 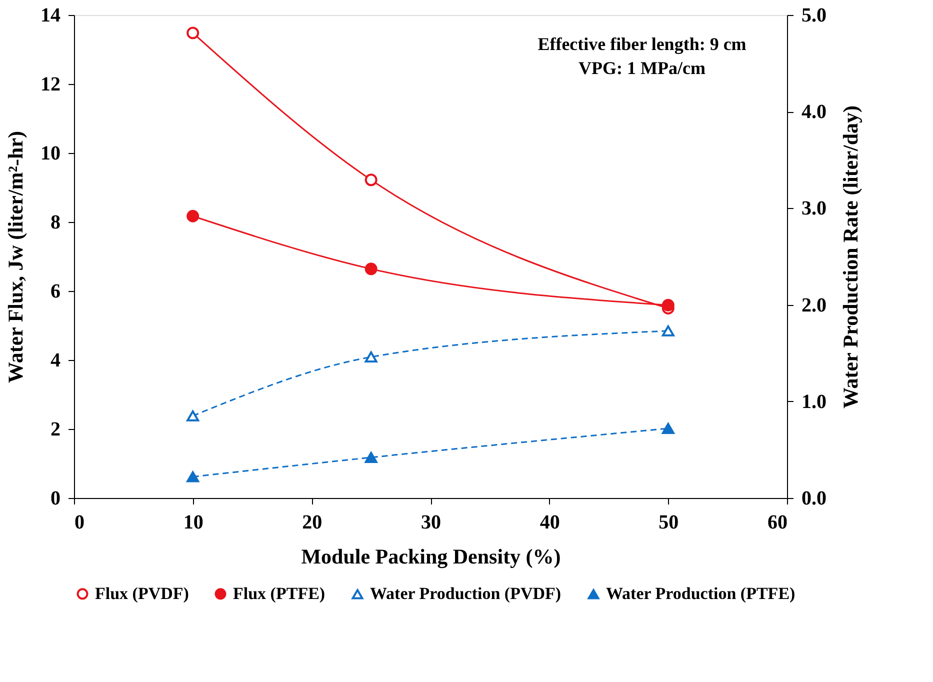 What do you see at coordinates (642, 68) in the screenshot?
I see `annotation: VPG: 1 MPa/cm` at bounding box center [642, 68].